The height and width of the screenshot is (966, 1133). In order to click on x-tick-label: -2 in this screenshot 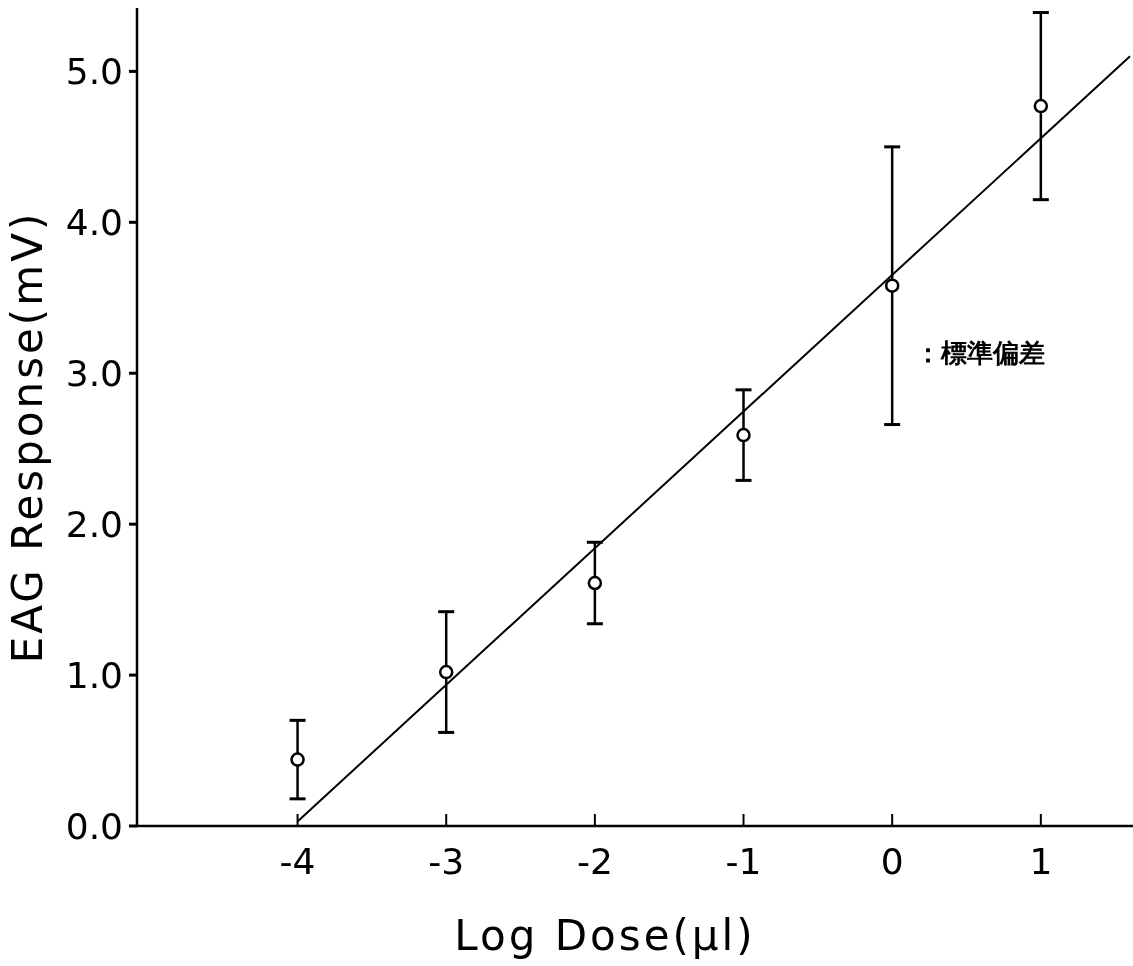, I will do `click(594, 861)`.